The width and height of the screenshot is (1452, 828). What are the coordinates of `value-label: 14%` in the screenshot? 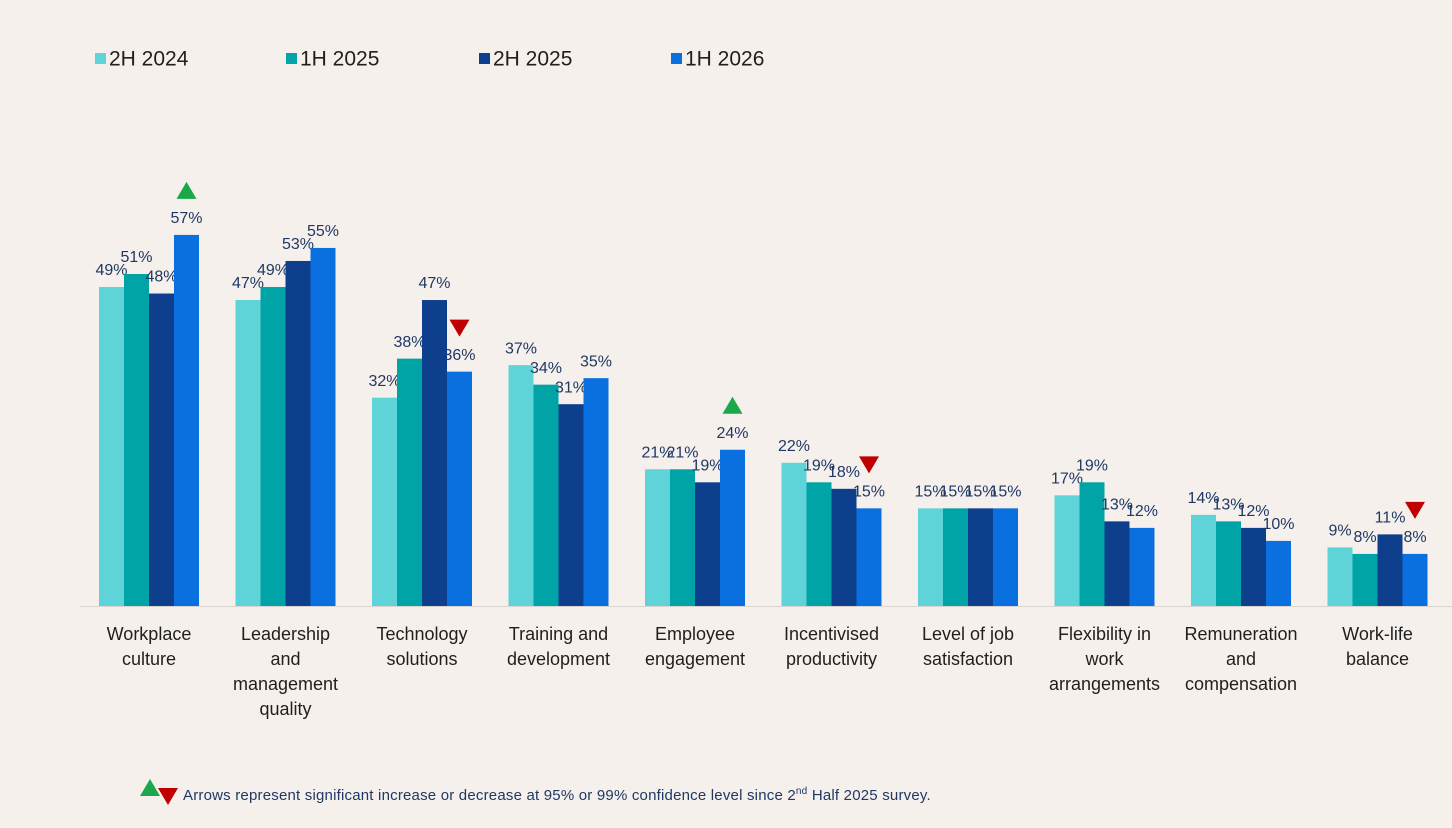 It's located at (1203, 498).